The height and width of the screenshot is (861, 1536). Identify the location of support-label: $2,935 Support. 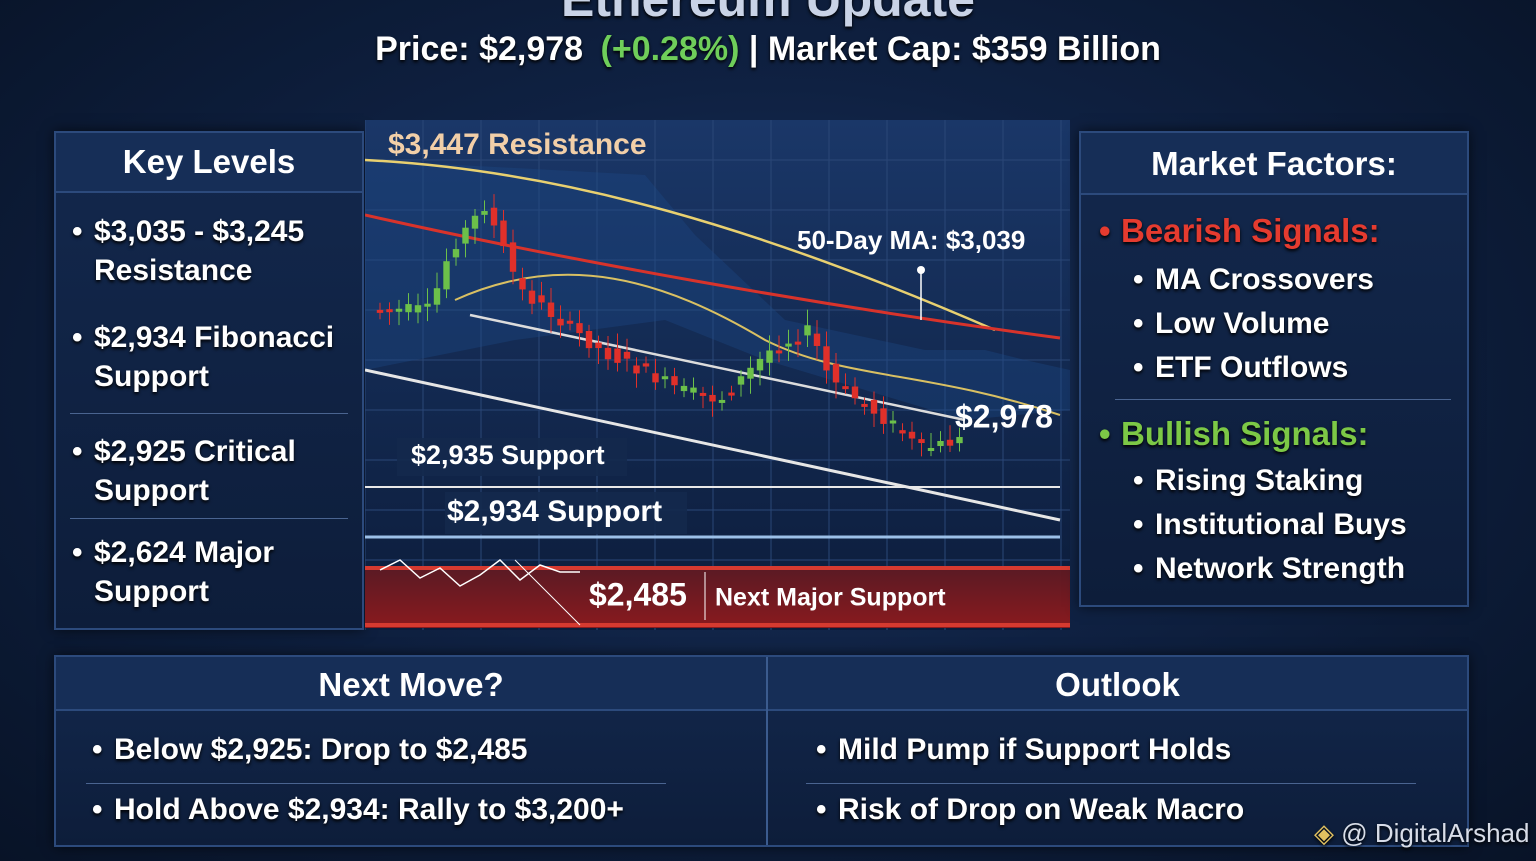
(508, 455).